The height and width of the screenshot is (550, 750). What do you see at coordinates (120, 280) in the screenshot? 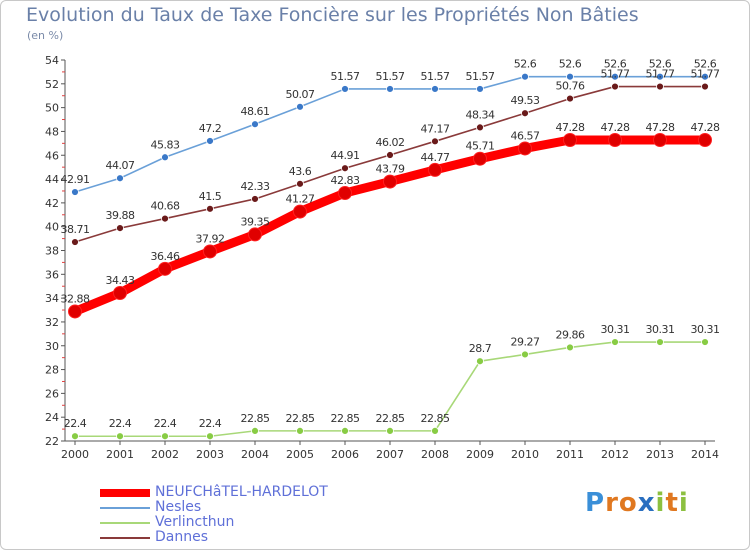
I see `data-label: 34.43` at bounding box center [120, 280].